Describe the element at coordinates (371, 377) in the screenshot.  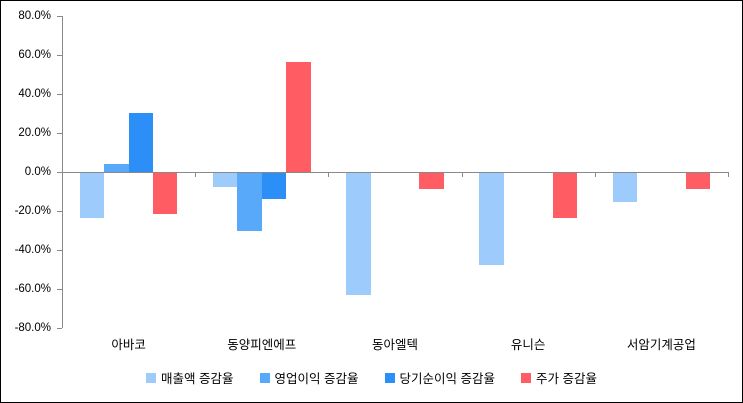
I see `legend: 매출액 증감율 영업이익 증감율 당기순이익 증감율 주가 증감율` at that location.